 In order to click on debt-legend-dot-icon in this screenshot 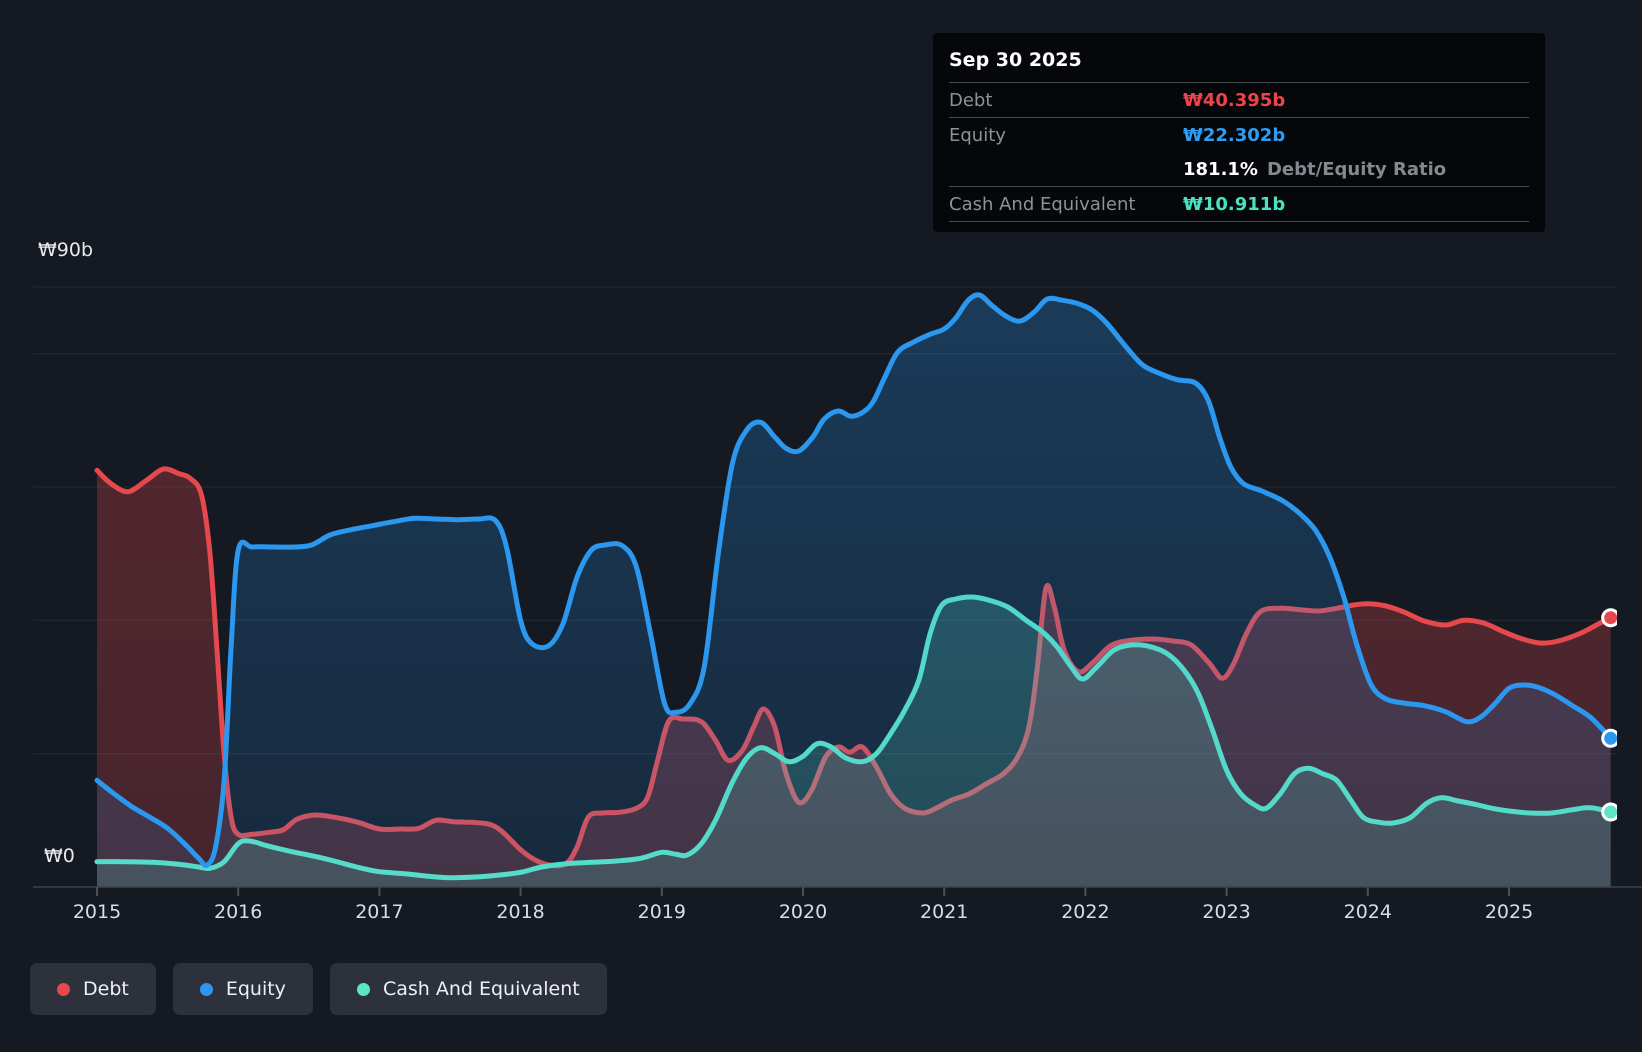, I will do `click(63, 989)`.